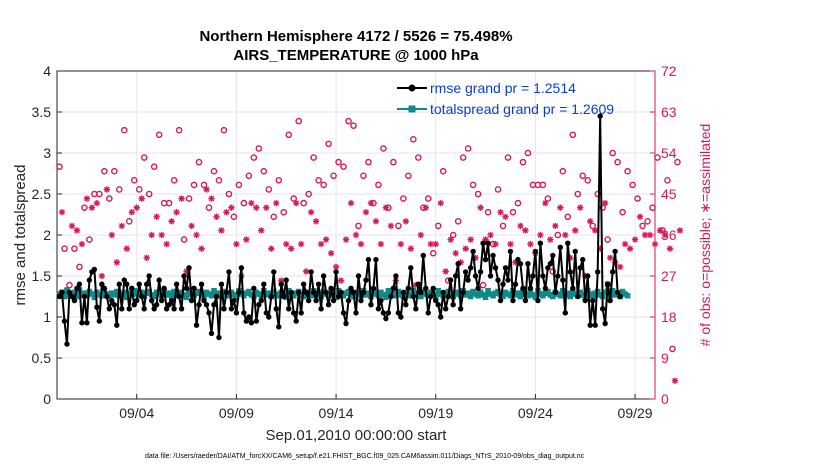  I want to click on y-tick-left-label: 3.5, so click(42, 112).